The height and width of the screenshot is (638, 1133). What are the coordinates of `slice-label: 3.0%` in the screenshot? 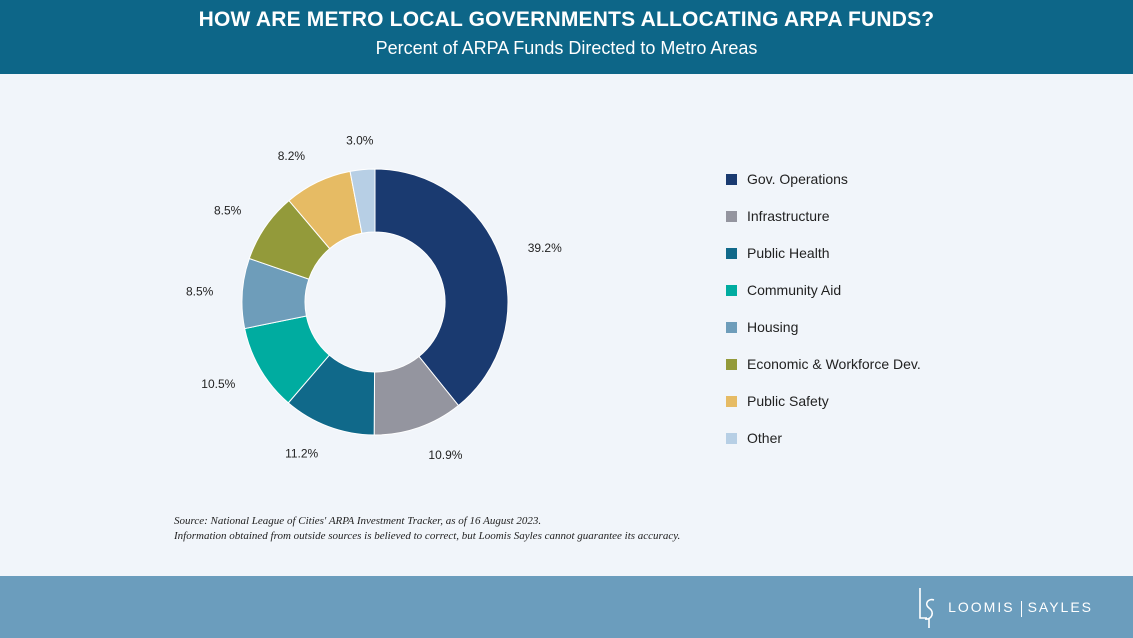 It's located at (360, 141).